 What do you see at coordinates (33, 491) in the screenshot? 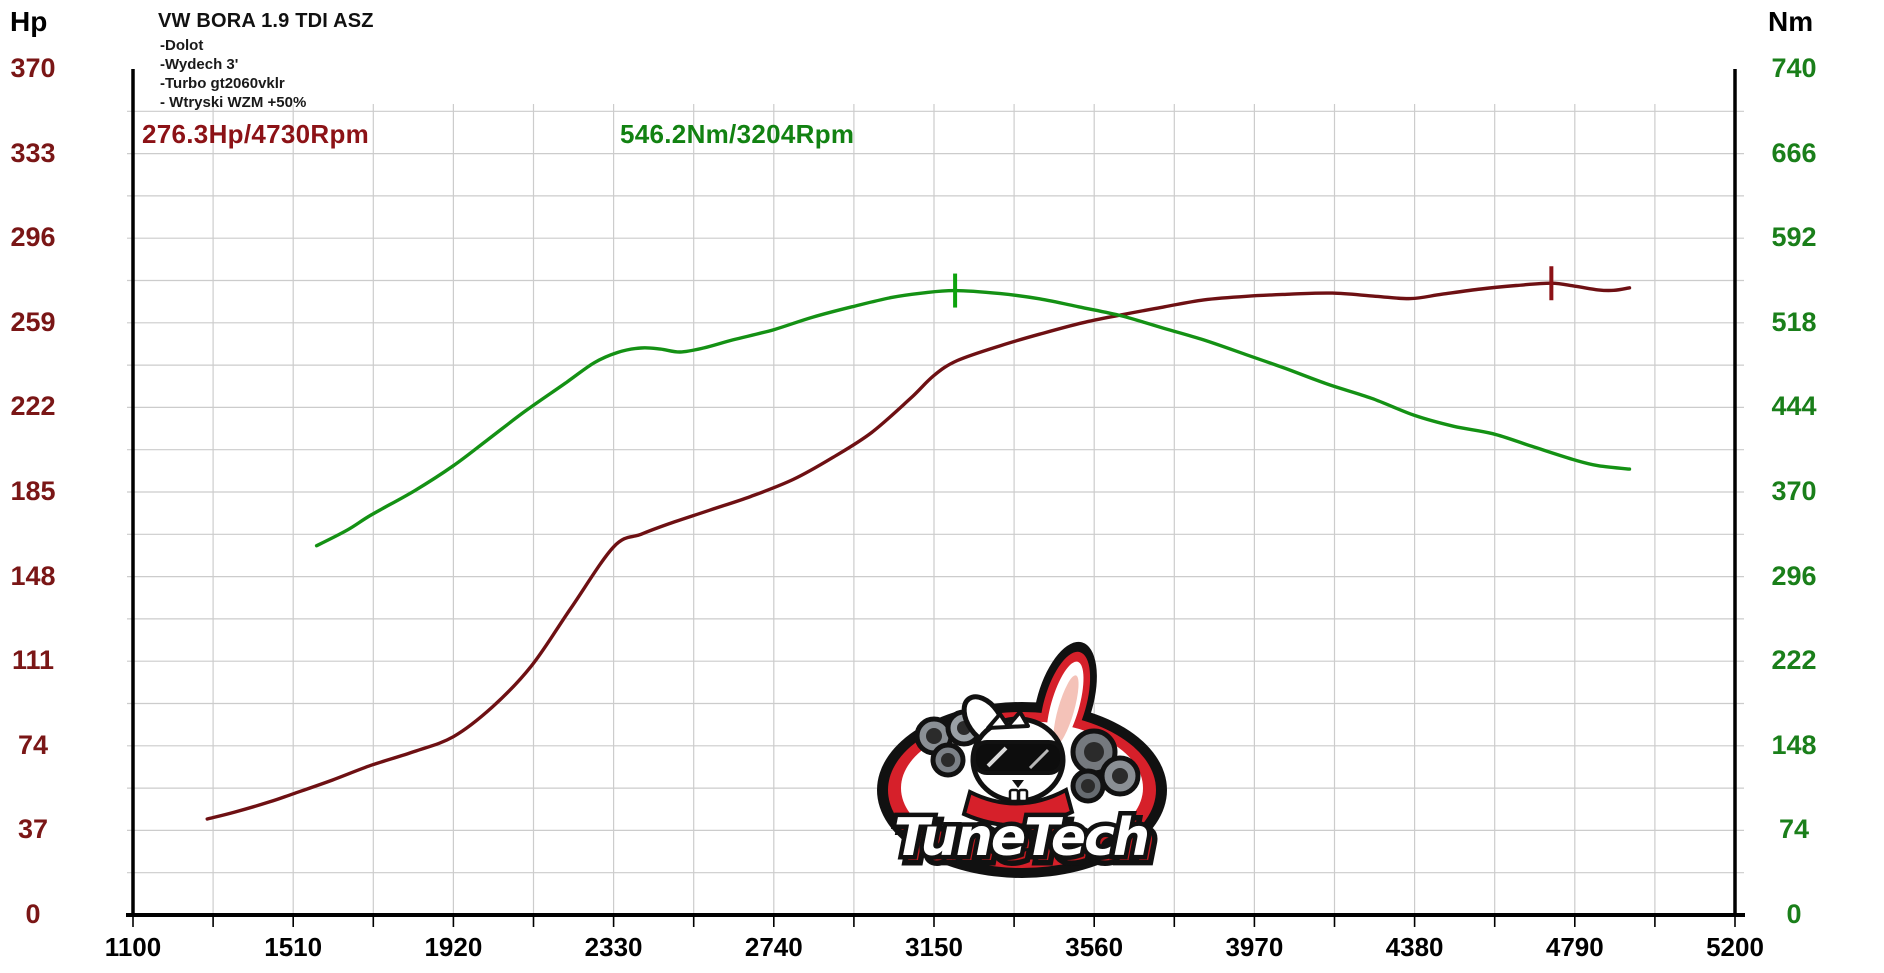
I see `hp-axis-tick-label: 185` at bounding box center [33, 491].